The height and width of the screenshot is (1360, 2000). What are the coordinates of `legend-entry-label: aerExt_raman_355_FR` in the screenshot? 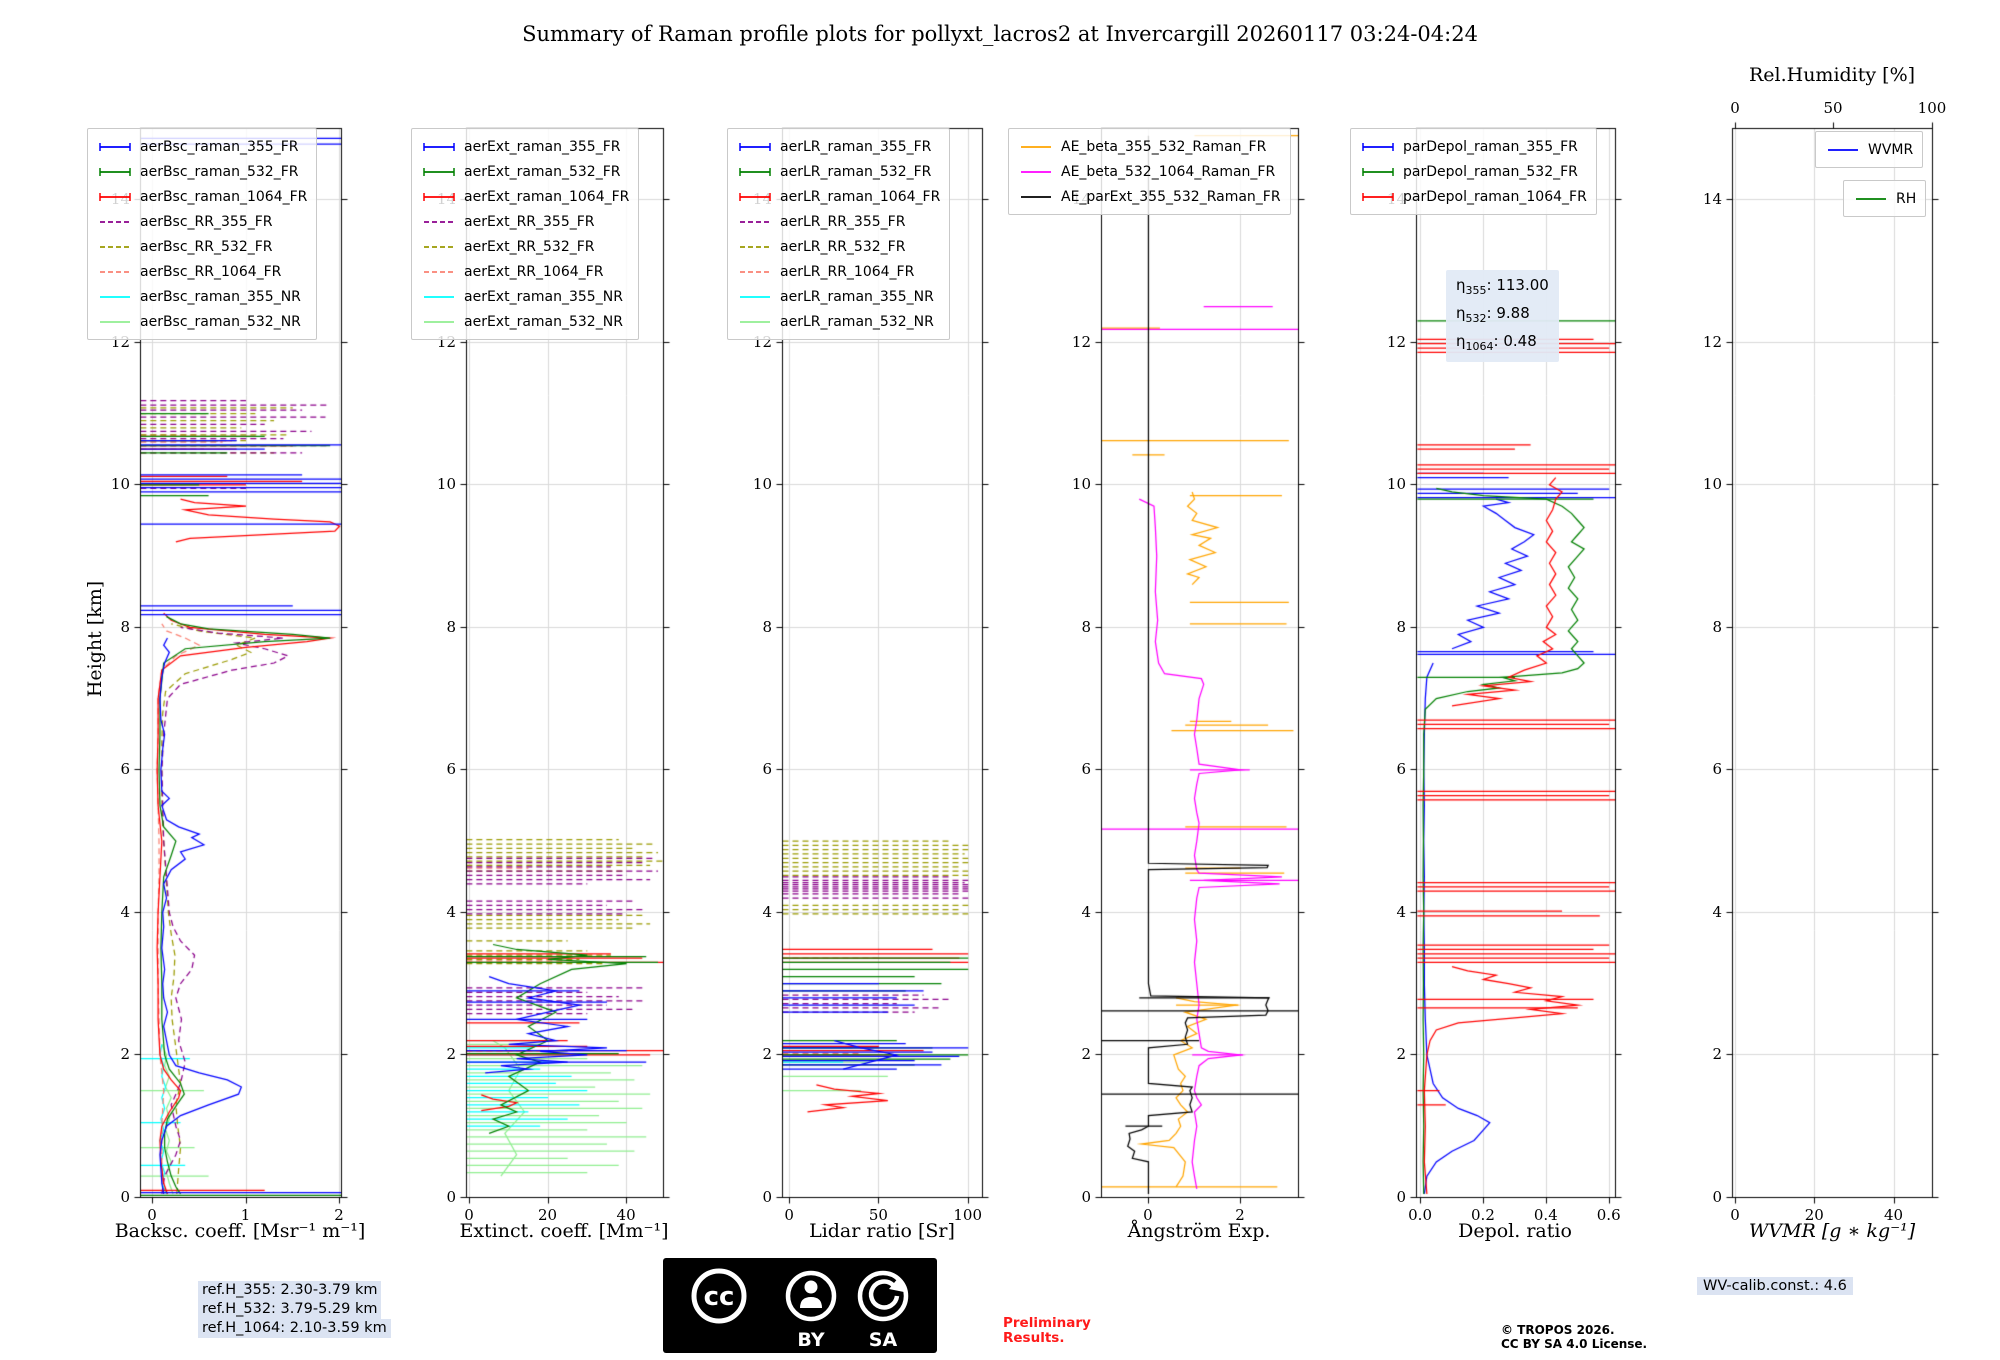 It's located at (542, 146).